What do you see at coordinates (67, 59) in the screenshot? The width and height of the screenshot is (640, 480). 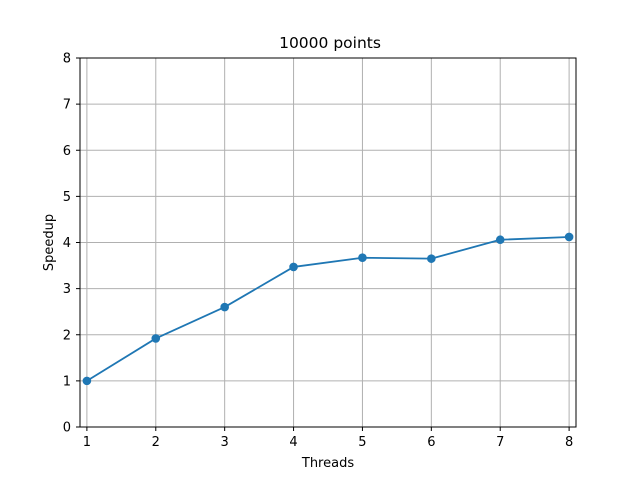 I see `y-tick-label: 8` at bounding box center [67, 59].